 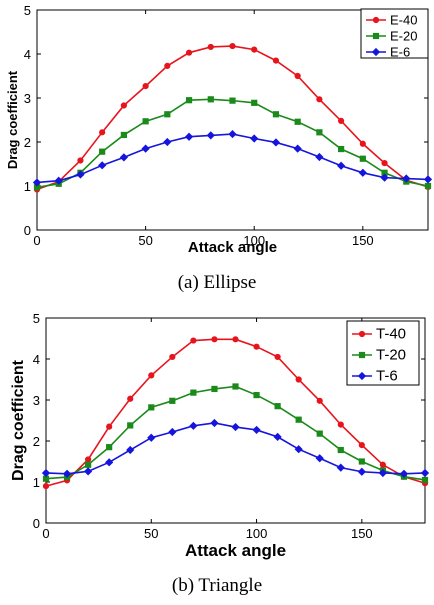 I want to click on caption-triangle: (b) Triangle, so click(x=217, y=585).